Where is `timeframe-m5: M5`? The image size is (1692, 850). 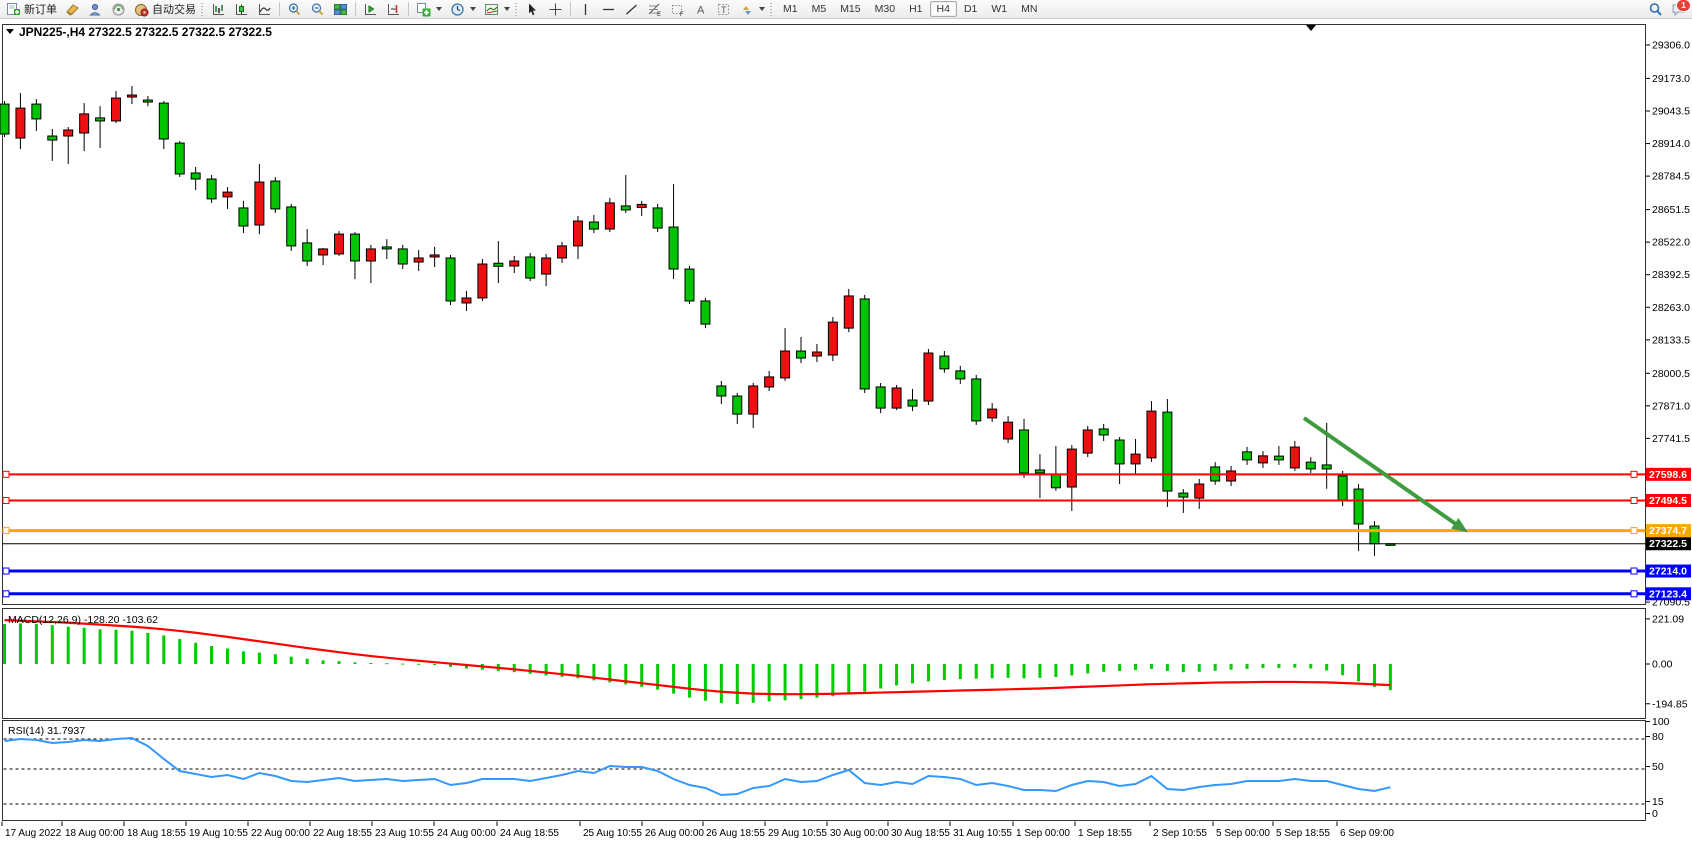 timeframe-m5: M5 is located at coordinates (819, 9).